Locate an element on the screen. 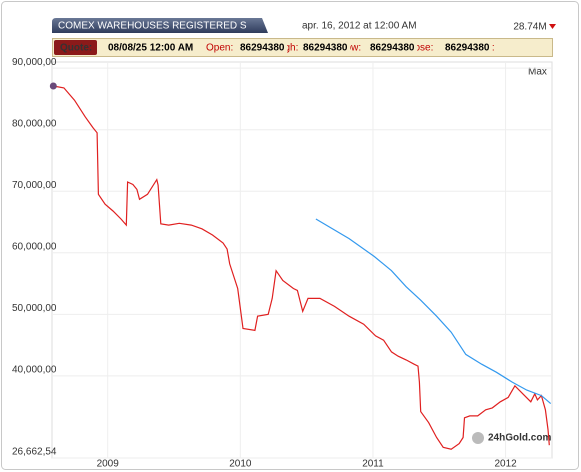 The height and width of the screenshot is (472, 581). quote-label: Quote: is located at coordinates (76, 48).